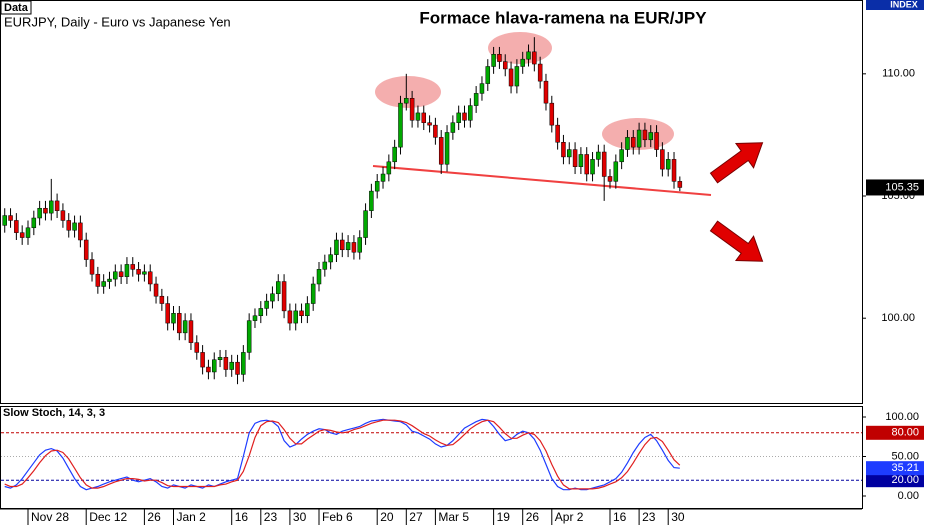  I want to click on x-tick-label: Feb 6, so click(337, 517).